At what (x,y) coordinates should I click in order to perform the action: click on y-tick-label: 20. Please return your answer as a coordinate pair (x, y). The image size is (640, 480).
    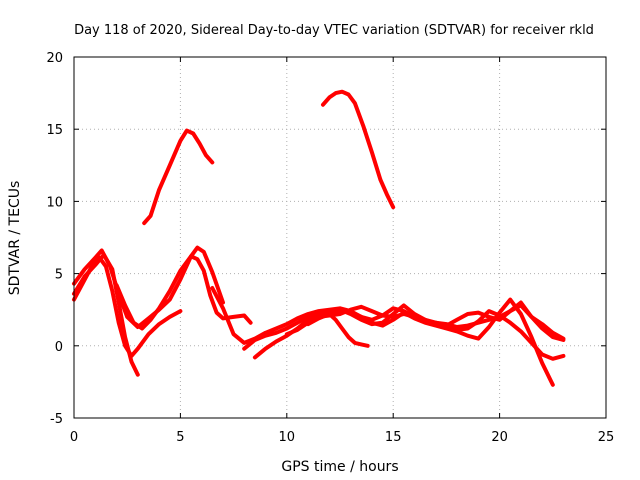
    Looking at the image, I should click on (54, 58).